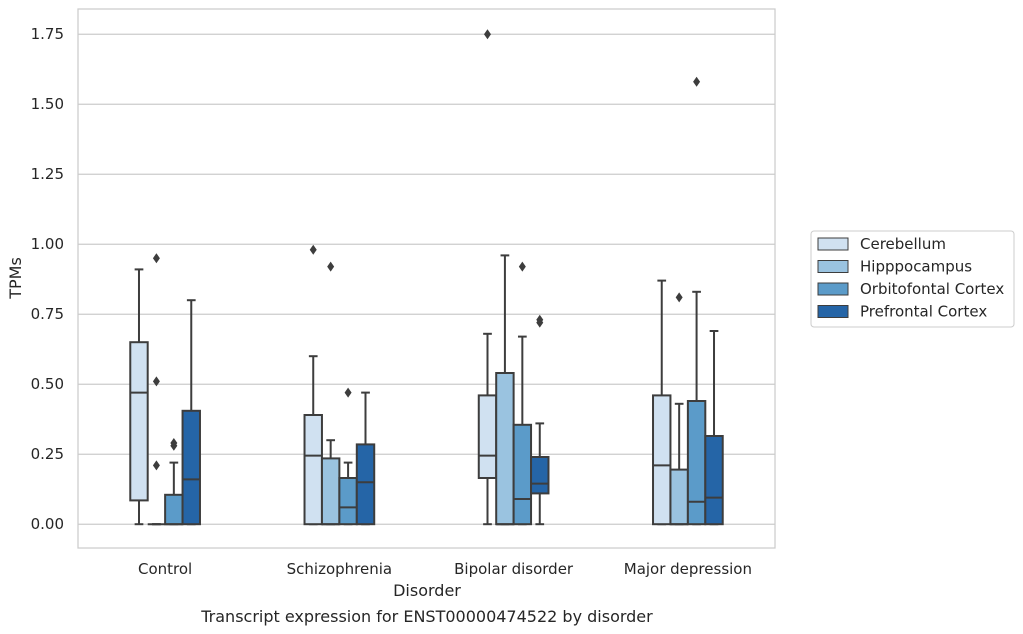 The height and width of the screenshot is (634, 1023). What do you see at coordinates (427, 590) in the screenshot?
I see `x-axis-label: Disorder` at bounding box center [427, 590].